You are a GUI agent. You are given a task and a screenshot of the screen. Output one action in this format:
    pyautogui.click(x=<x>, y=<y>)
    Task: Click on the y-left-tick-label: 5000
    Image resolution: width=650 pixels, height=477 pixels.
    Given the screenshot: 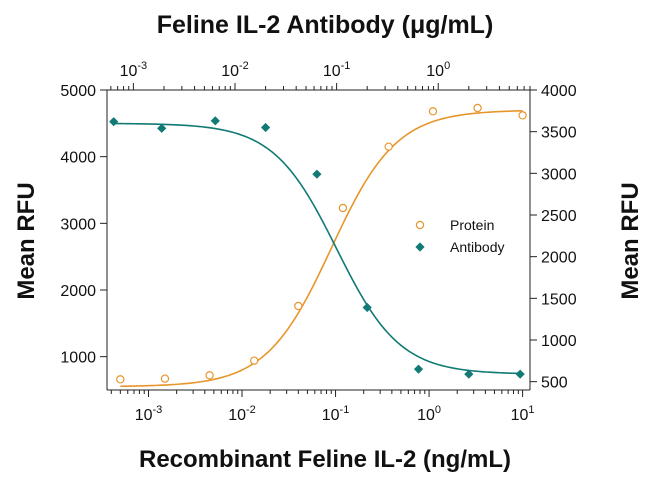 What is the action you would take?
    pyautogui.click(x=78, y=91)
    